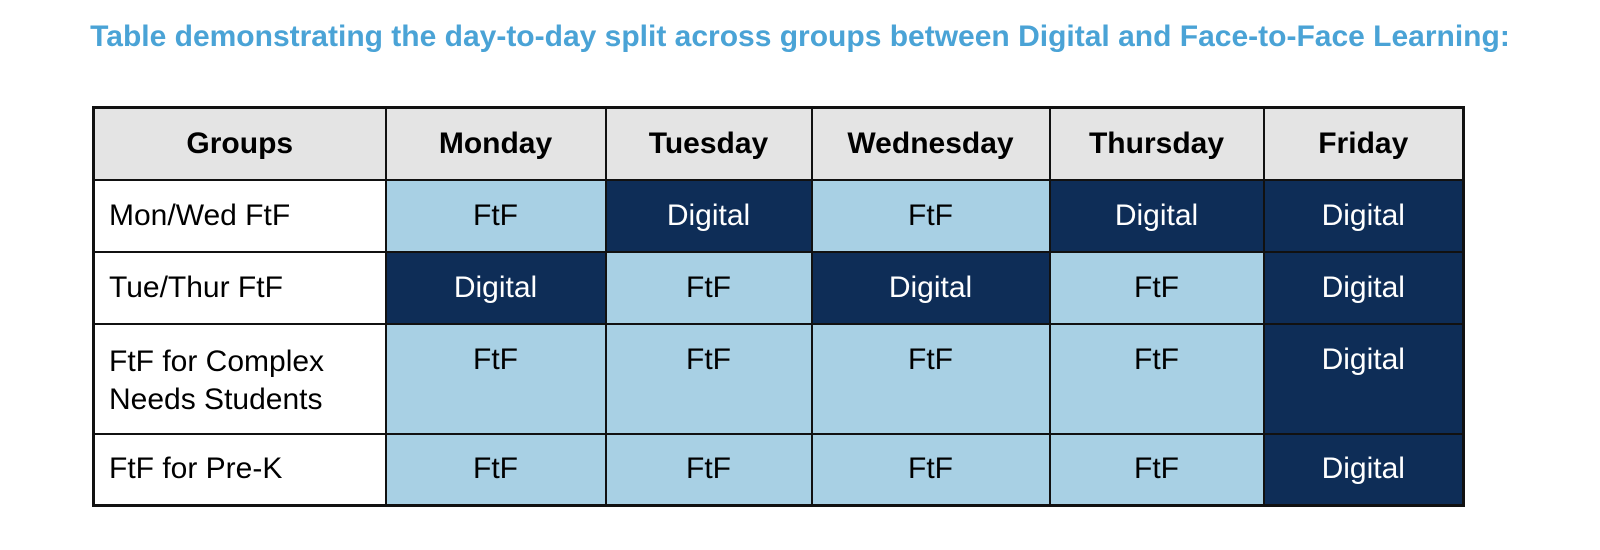 The height and width of the screenshot is (550, 1600). Describe the element at coordinates (239, 215) in the screenshot. I see `group-label: Mon/Wed FtF` at that location.